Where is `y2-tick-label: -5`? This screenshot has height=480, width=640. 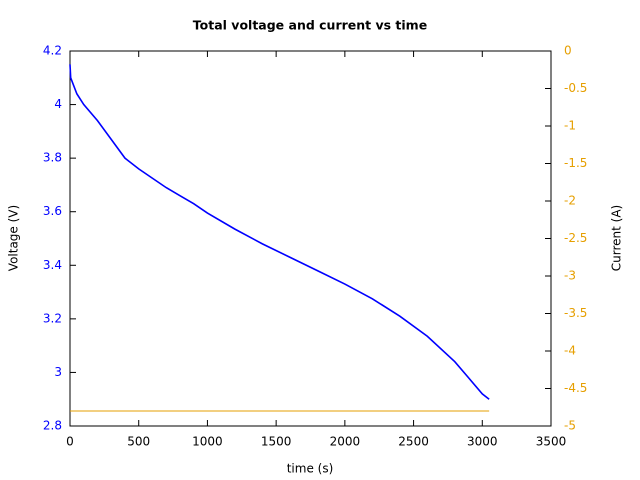
y2-tick-label: -5 is located at coordinates (570, 426).